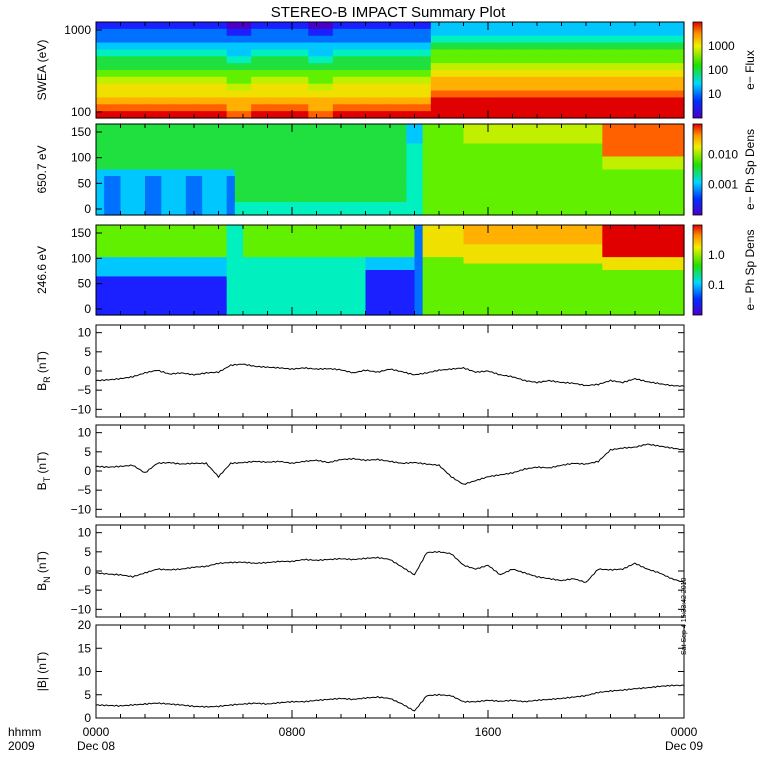 The image size is (780, 780). What do you see at coordinates (684, 732) in the screenshot?
I see `x-tick-label: 0000` at bounding box center [684, 732].